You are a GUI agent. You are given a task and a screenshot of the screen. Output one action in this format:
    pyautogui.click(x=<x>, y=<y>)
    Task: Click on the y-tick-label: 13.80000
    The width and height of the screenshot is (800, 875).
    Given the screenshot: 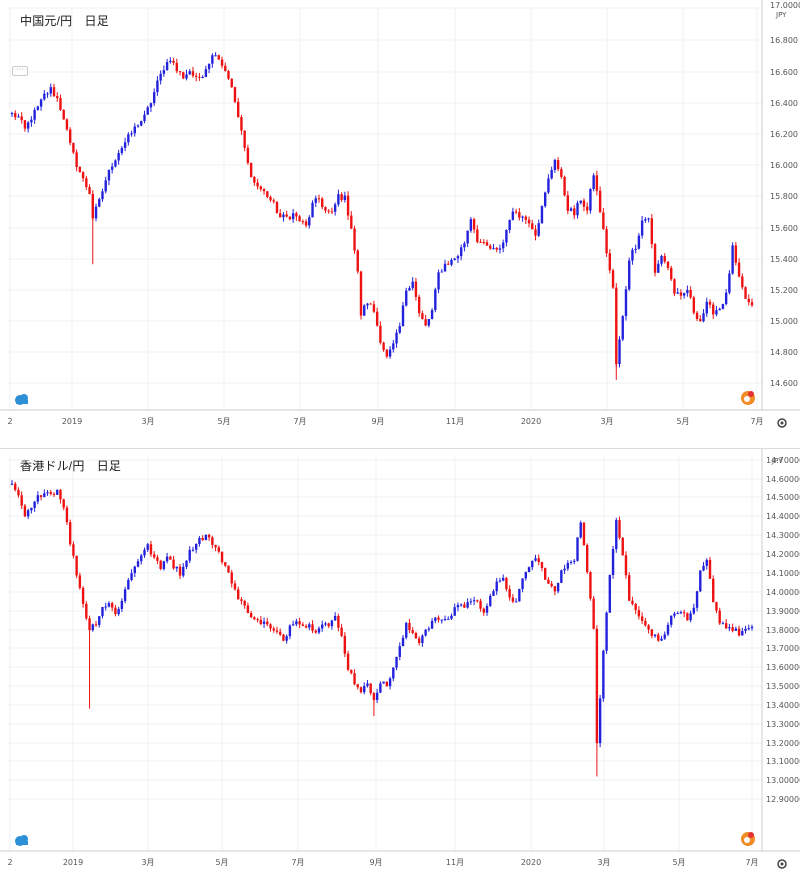 What is the action you would take?
    pyautogui.click(x=783, y=630)
    